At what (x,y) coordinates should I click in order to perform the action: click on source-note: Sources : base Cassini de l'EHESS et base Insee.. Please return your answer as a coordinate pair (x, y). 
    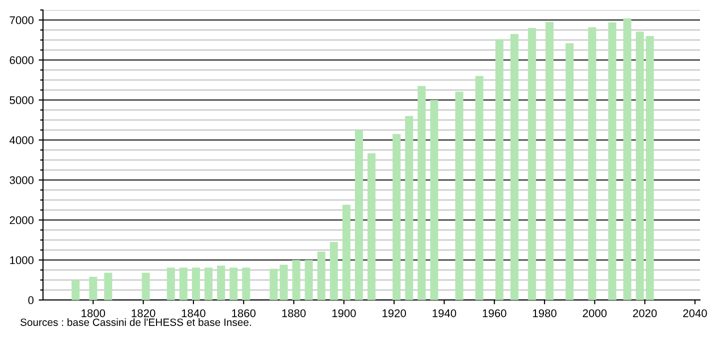
    Looking at the image, I should click on (135, 322).